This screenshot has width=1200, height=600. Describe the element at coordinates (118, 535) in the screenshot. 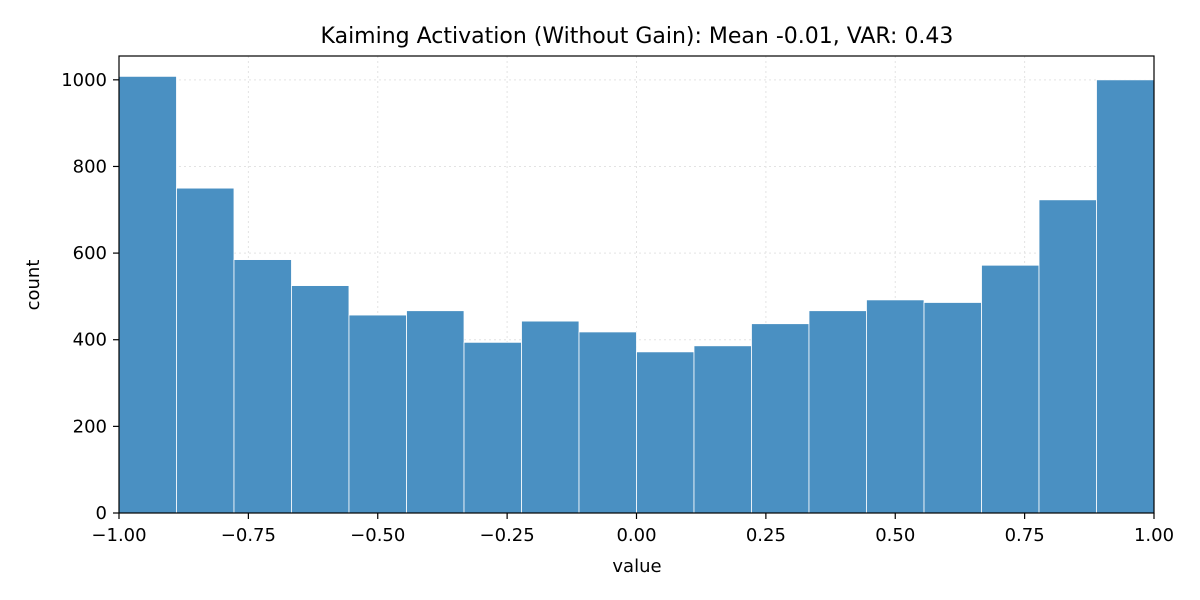

I see `x-tick-label: −1.00` at that location.